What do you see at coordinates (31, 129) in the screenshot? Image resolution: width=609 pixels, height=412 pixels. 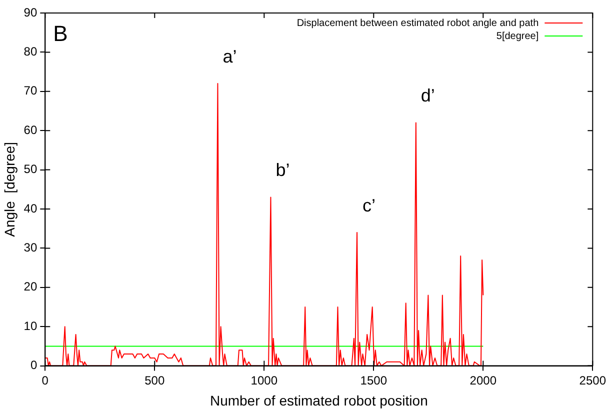 I see `y-tick-label: 60` at bounding box center [31, 129].